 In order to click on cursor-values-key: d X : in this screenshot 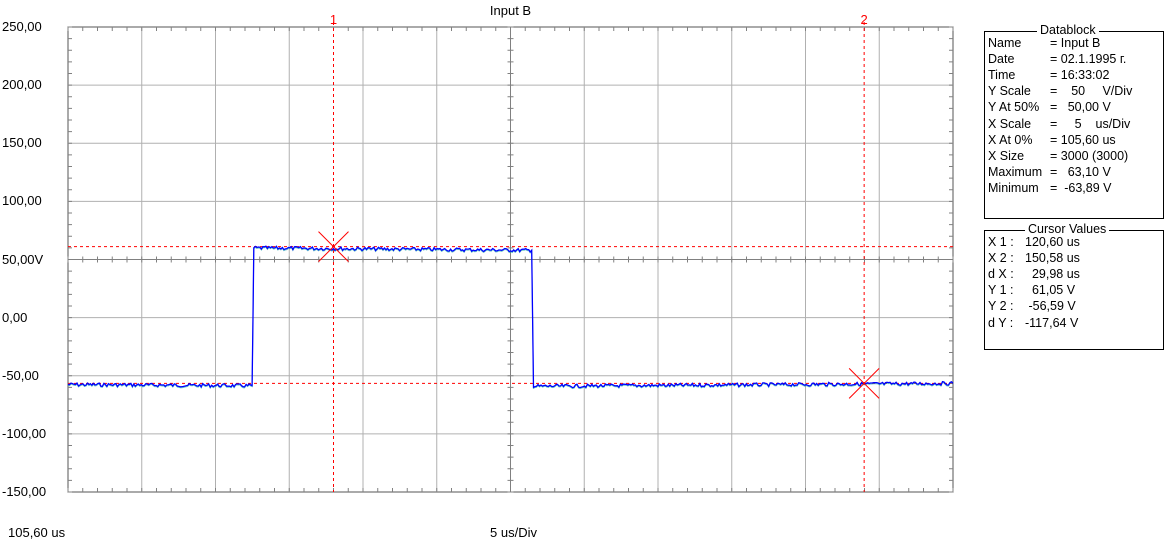, I will do `click(1001, 274)`.